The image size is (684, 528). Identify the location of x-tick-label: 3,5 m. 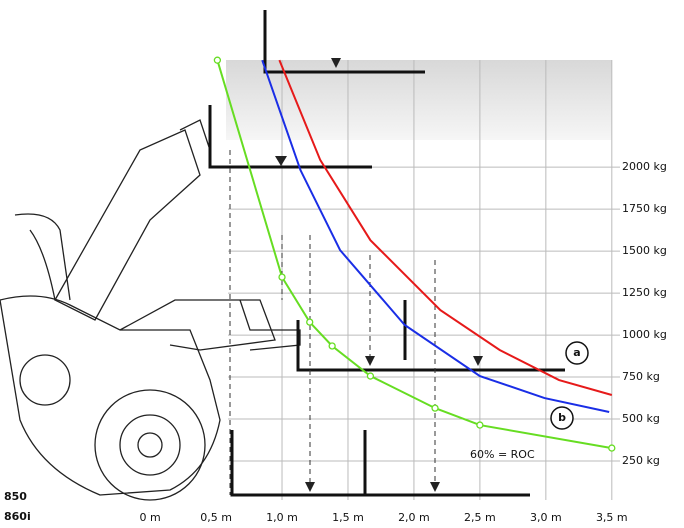
(612, 517).